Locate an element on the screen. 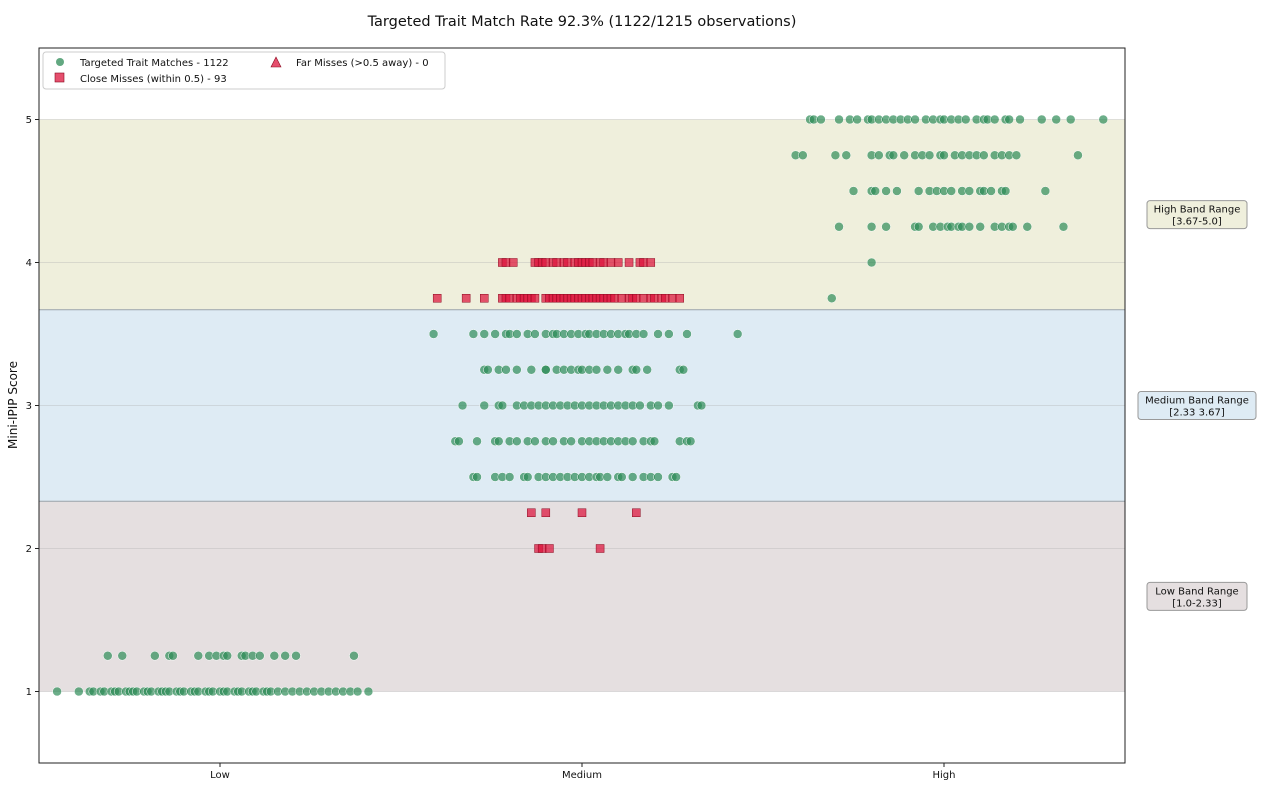 This screenshot has height=794, width=1270. band-label-high: High Band Range[3.67-5.0] is located at coordinates (1197, 215).